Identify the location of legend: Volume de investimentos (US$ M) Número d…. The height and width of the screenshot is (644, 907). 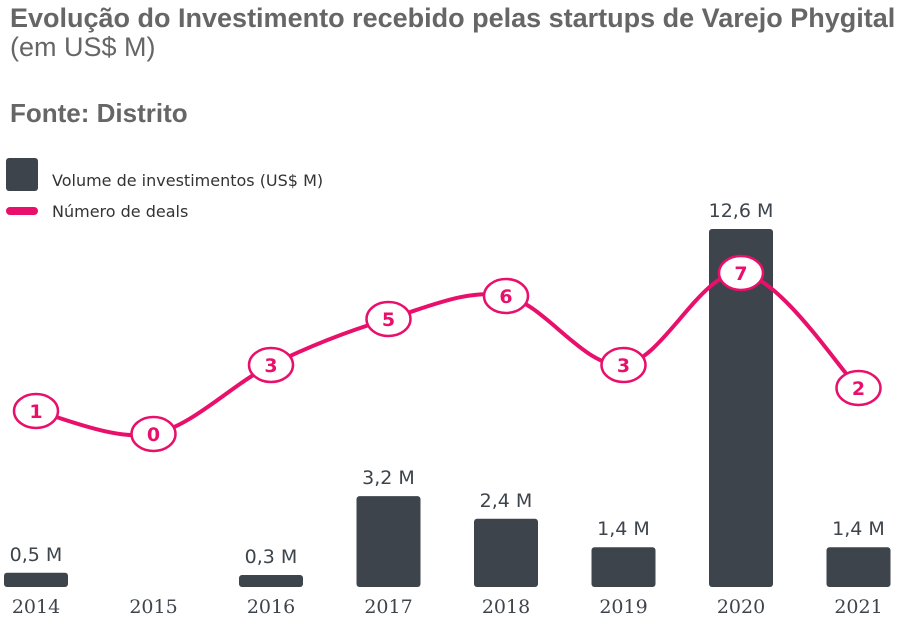
(164, 189).